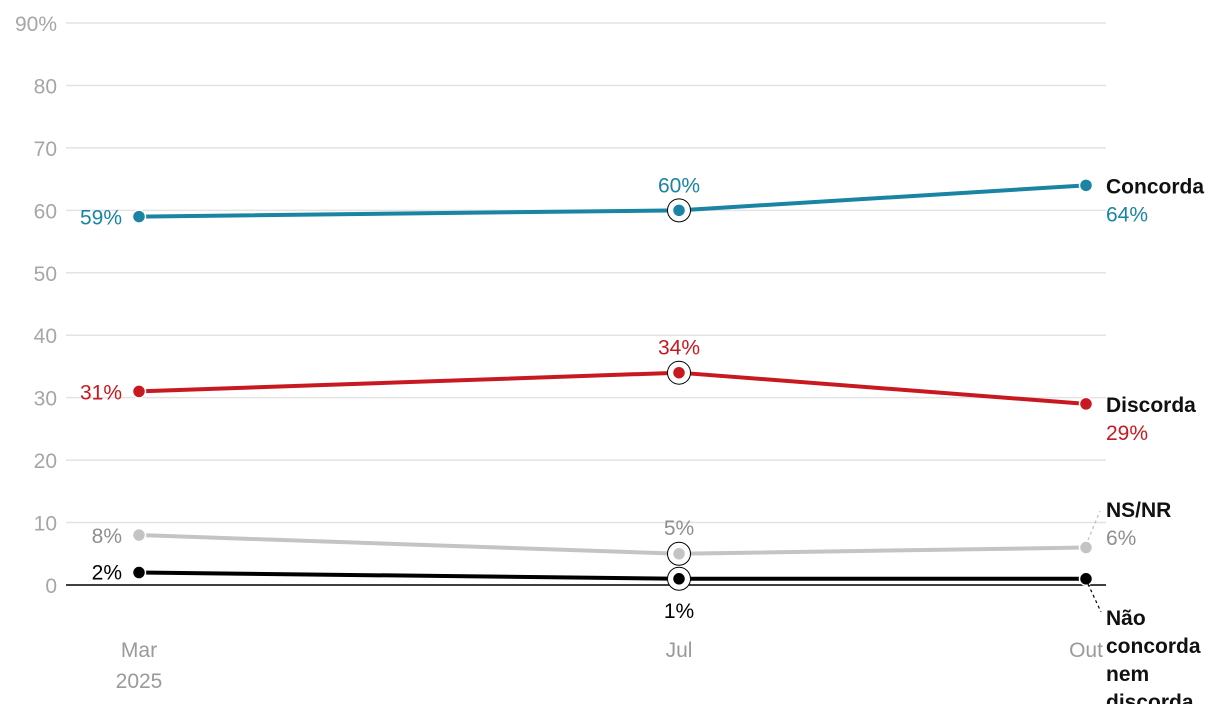 This screenshot has width=1220, height=704. Describe the element at coordinates (45, 86) in the screenshot. I see `y-tick-label: 80` at that location.